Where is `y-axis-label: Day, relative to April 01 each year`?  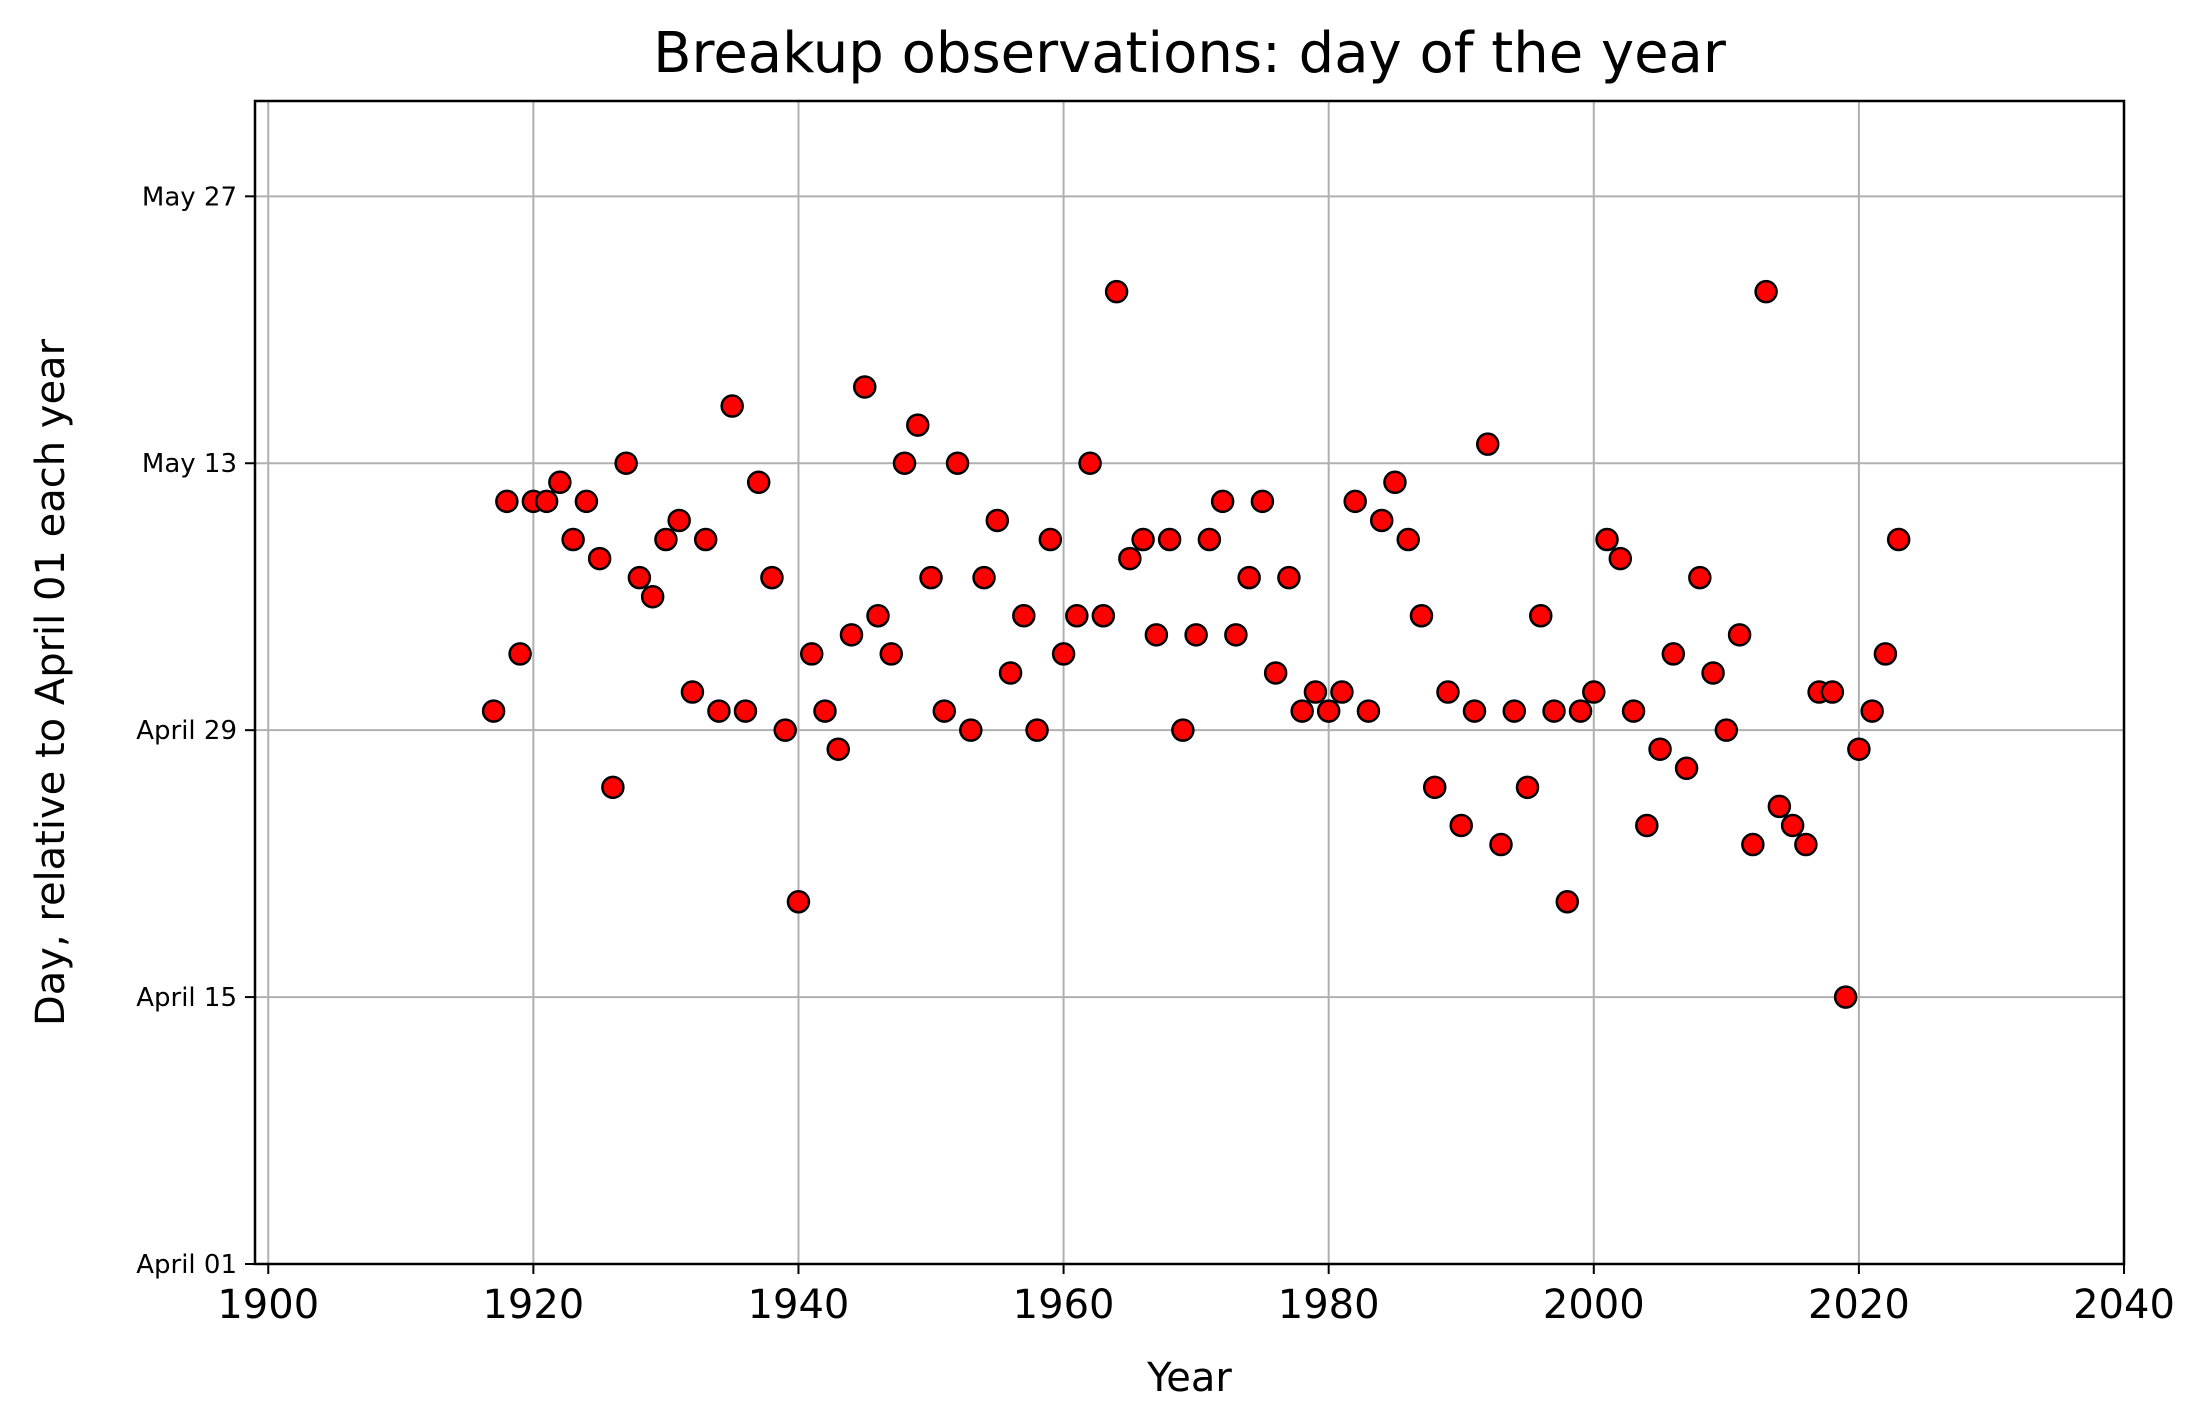 y-axis-label: Day, relative to April 01 each year is located at coordinates (51, 682).